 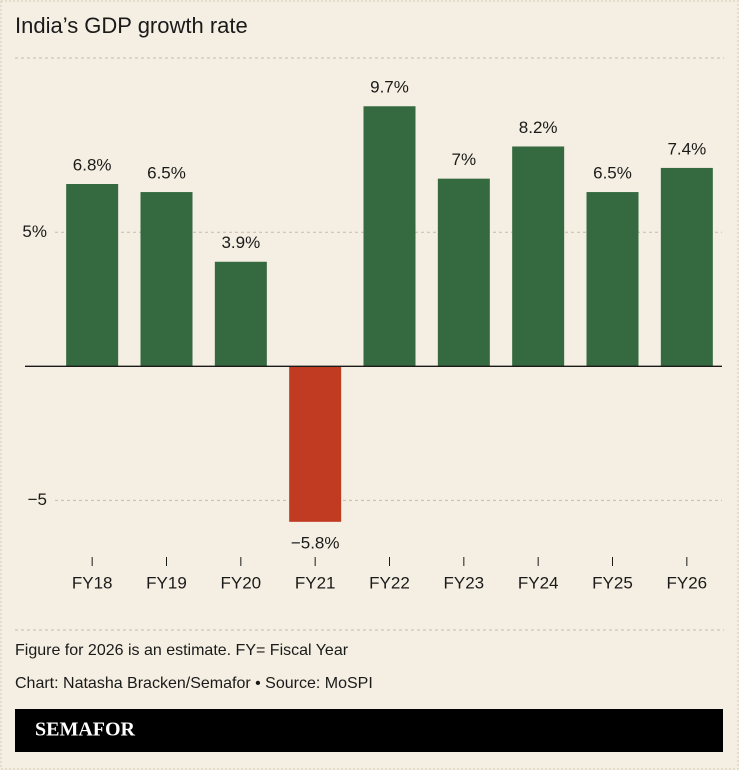 What do you see at coordinates (464, 159) in the screenshot?
I see `data-label: 7%` at bounding box center [464, 159].